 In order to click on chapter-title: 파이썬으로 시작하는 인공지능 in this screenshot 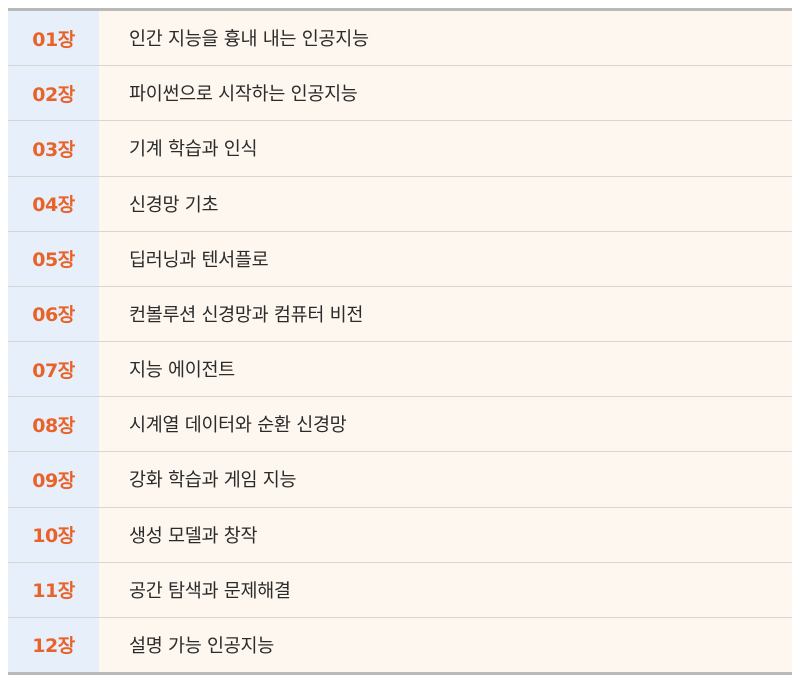, I will do `click(445, 93)`.